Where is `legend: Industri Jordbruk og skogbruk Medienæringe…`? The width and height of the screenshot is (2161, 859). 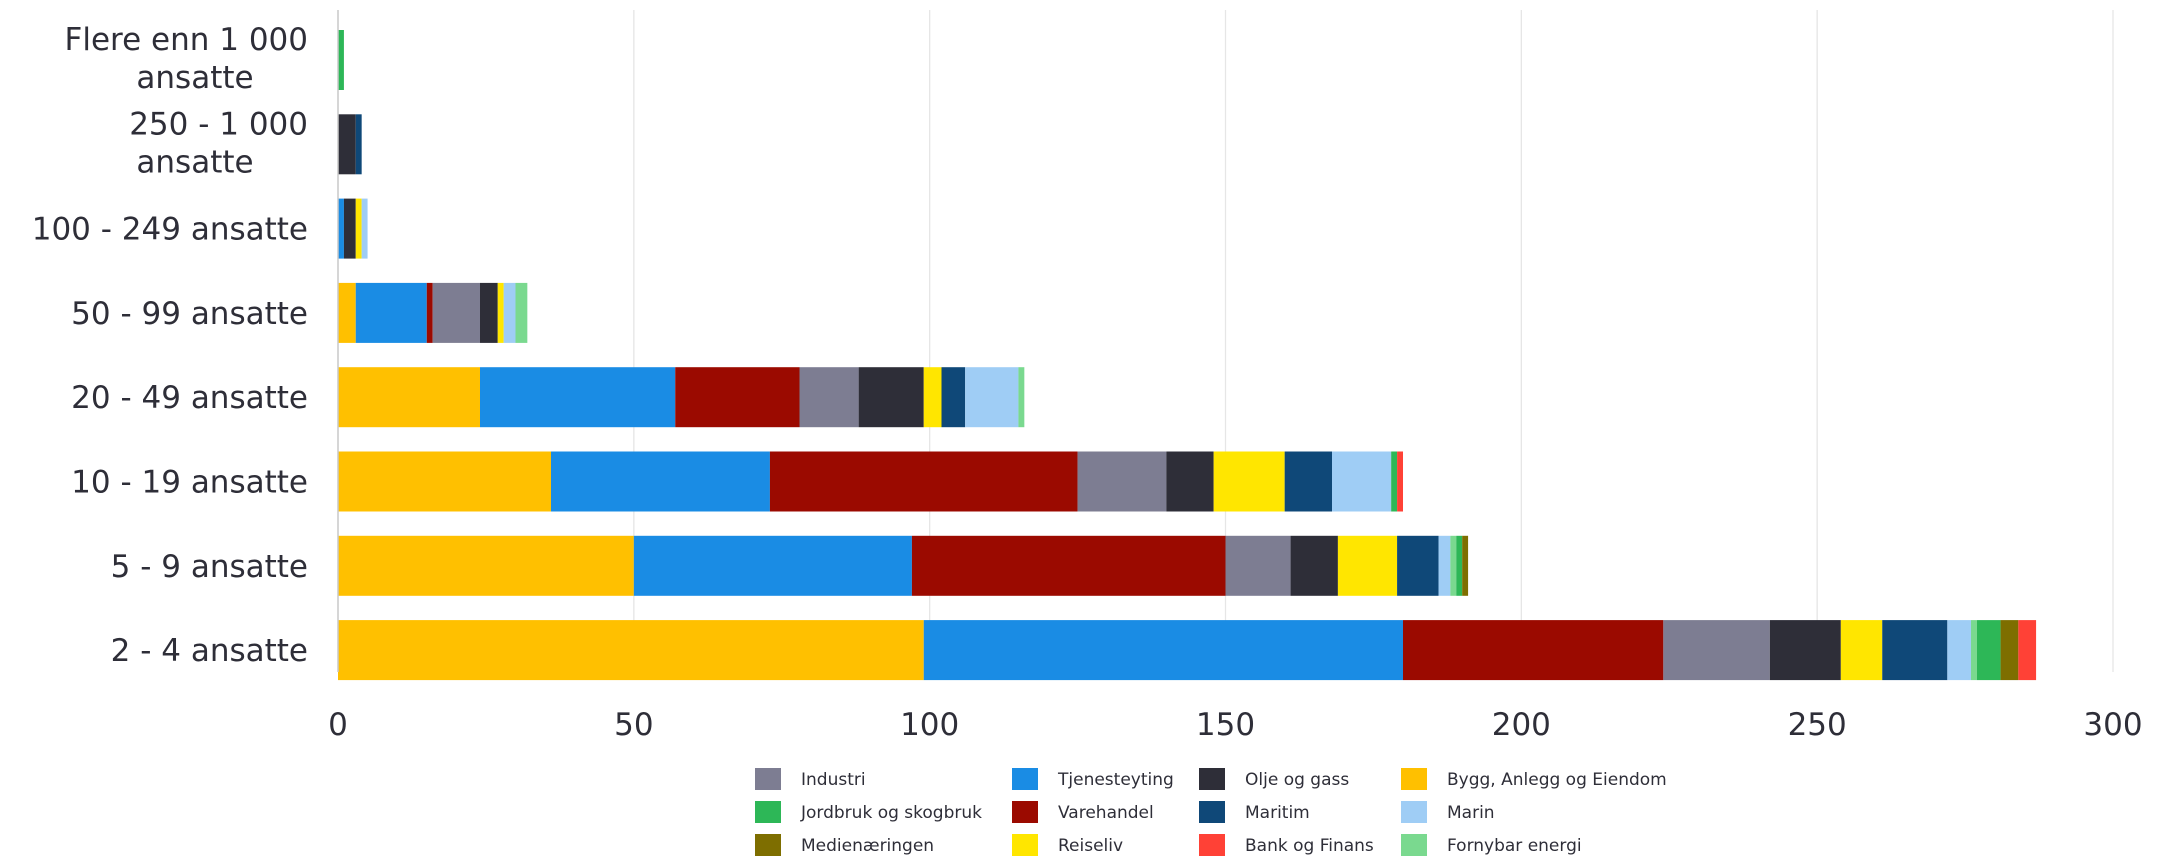 legend: Industri Jordbruk og skogbruk Medienæringe… is located at coordinates (1211, 812).